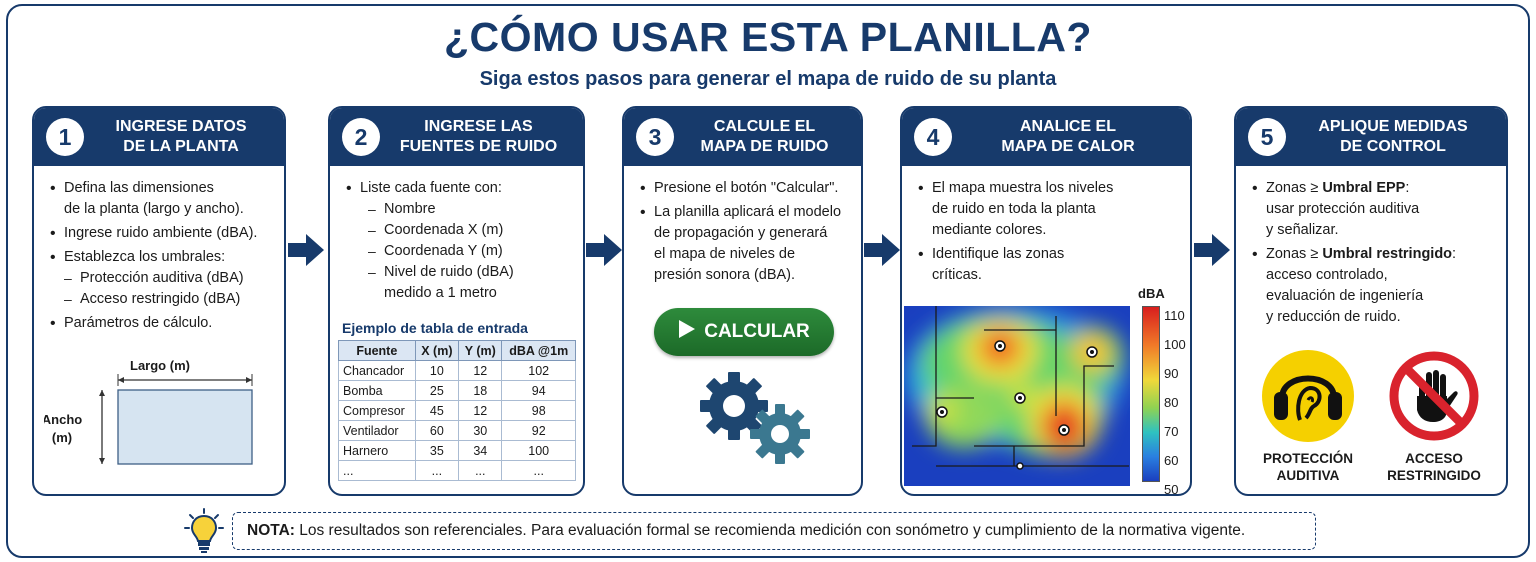 This screenshot has width=1536, height=562. Describe the element at coordinates (475, 283) in the screenshot. I see `sub-bullet: Nivel de ruido (dBA)medido a 1 metro` at that location.